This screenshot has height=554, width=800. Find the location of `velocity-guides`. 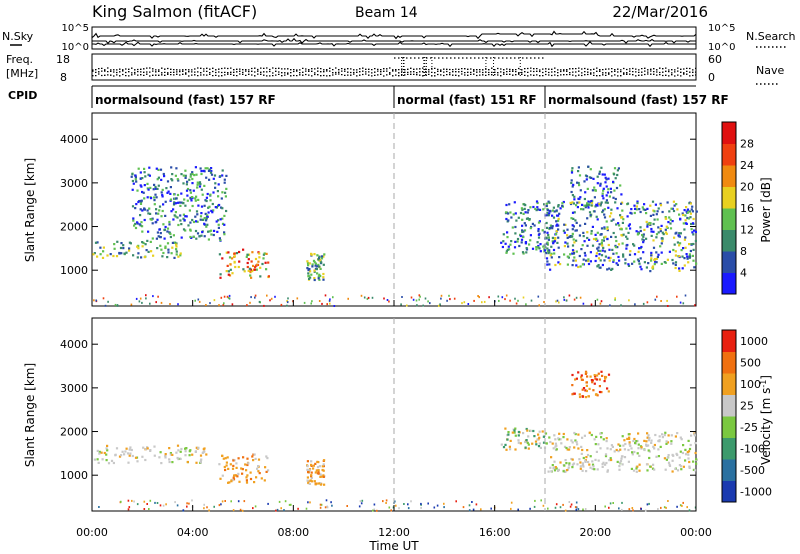

velocity-guides is located at coordinates (469, 414).